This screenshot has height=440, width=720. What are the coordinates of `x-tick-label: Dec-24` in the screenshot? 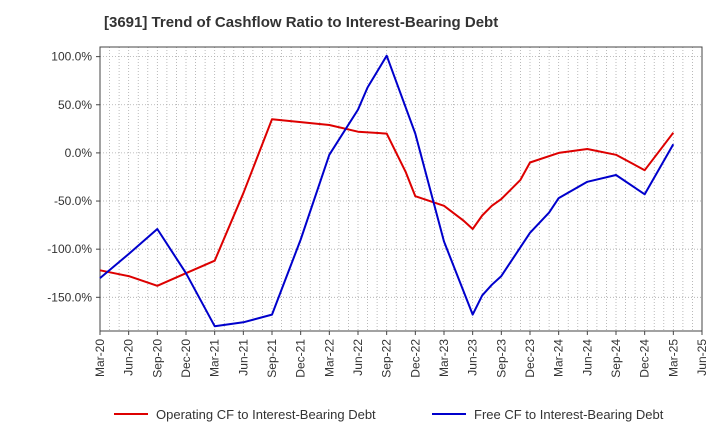 It's located at (645, 358).